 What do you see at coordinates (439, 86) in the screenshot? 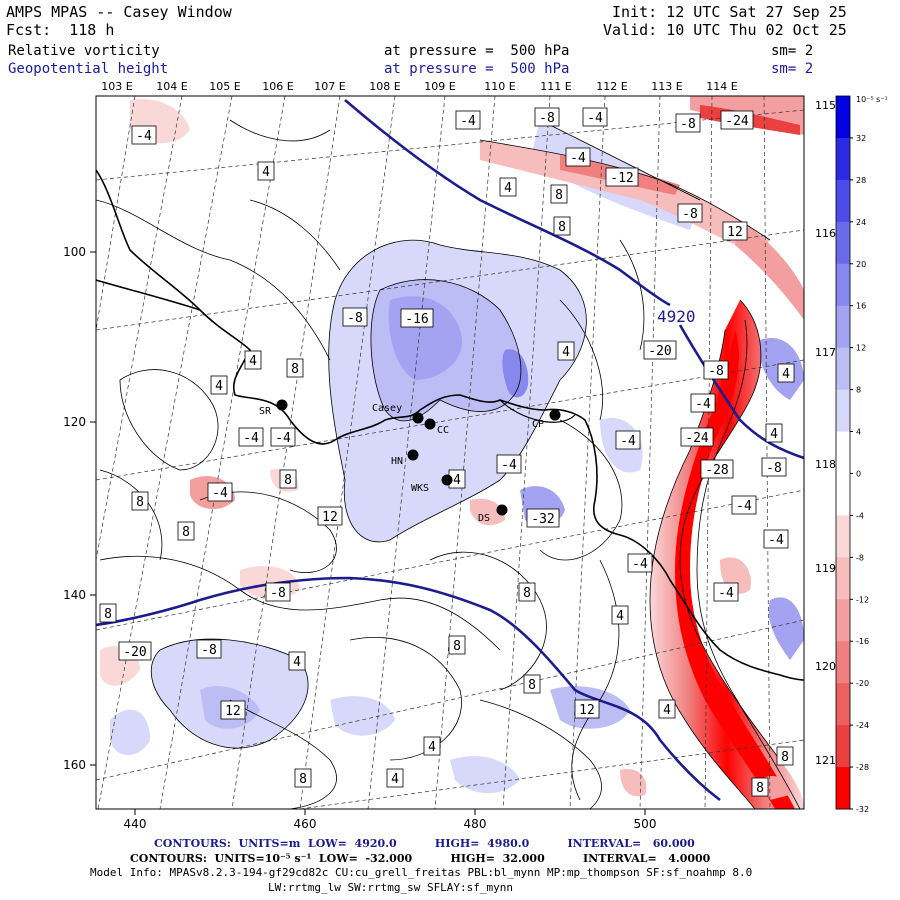
I see `top-lon-label: 109 E` at bounding box center [439, 86].